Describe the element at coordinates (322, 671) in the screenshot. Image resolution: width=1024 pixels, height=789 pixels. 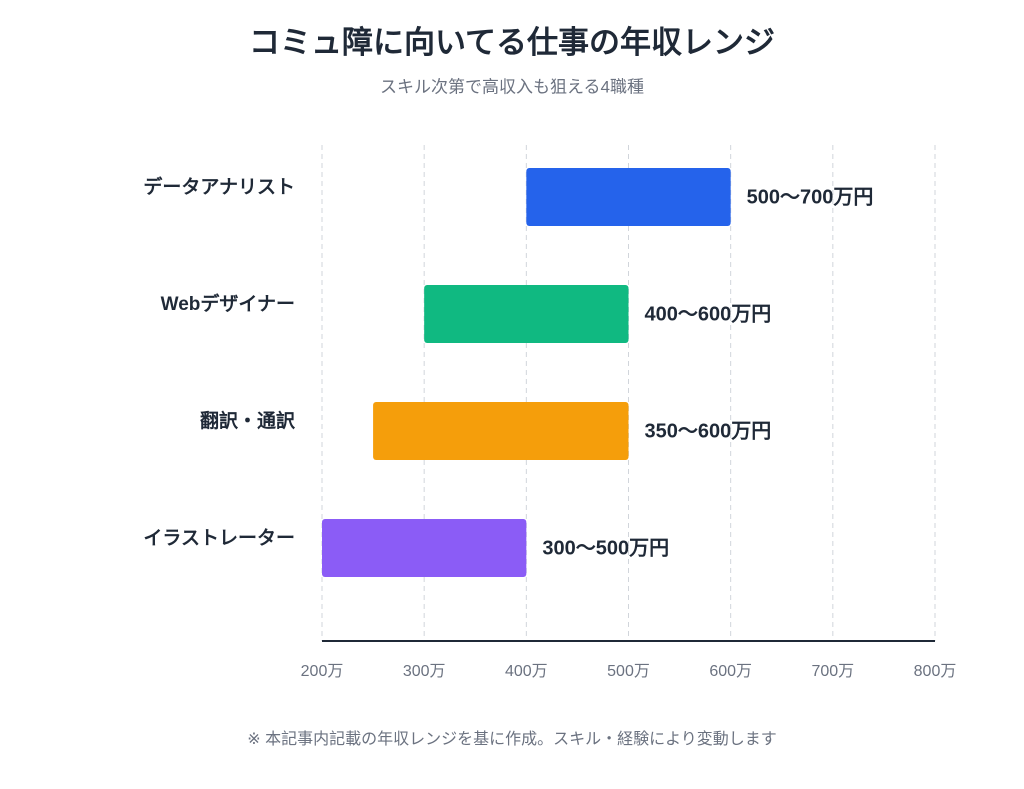
I see `x-tick-label: 200万` at that location.